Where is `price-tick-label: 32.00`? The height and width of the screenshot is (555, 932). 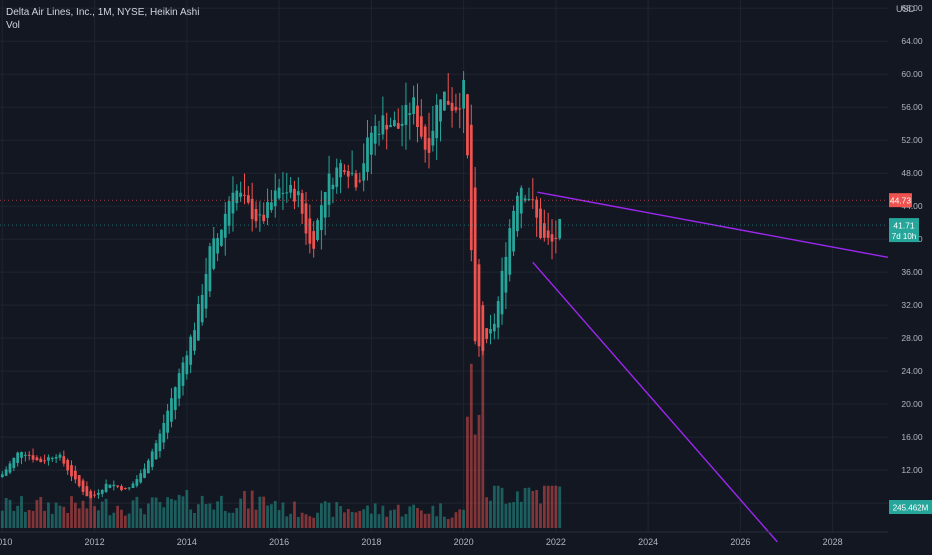
price-tick-label: 32.00 is located at coordinates (912, 305).